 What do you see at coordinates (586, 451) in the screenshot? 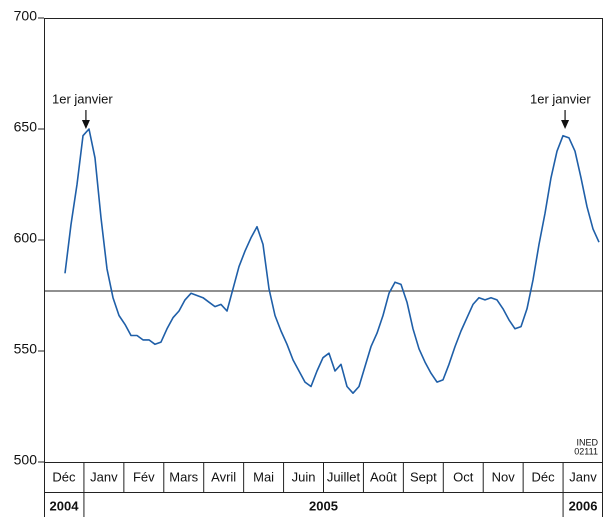
I see `source-label: 02111` at bounding box center [586, 451].